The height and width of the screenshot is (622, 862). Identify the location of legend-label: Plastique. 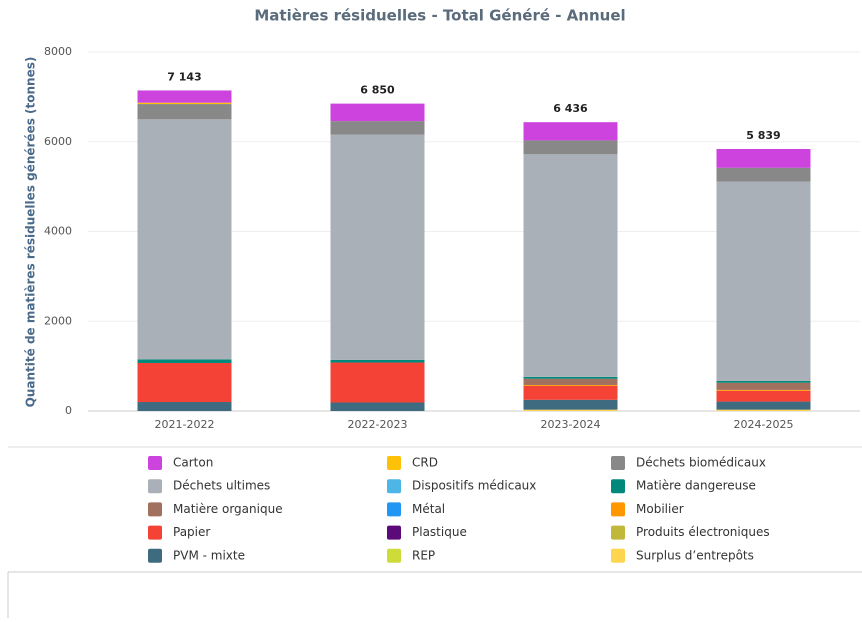
(439, 532).